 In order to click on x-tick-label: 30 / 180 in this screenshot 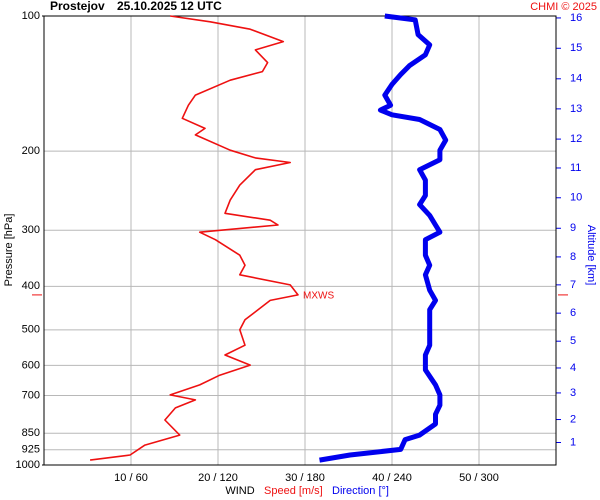, I will do `click(305, 478)`.